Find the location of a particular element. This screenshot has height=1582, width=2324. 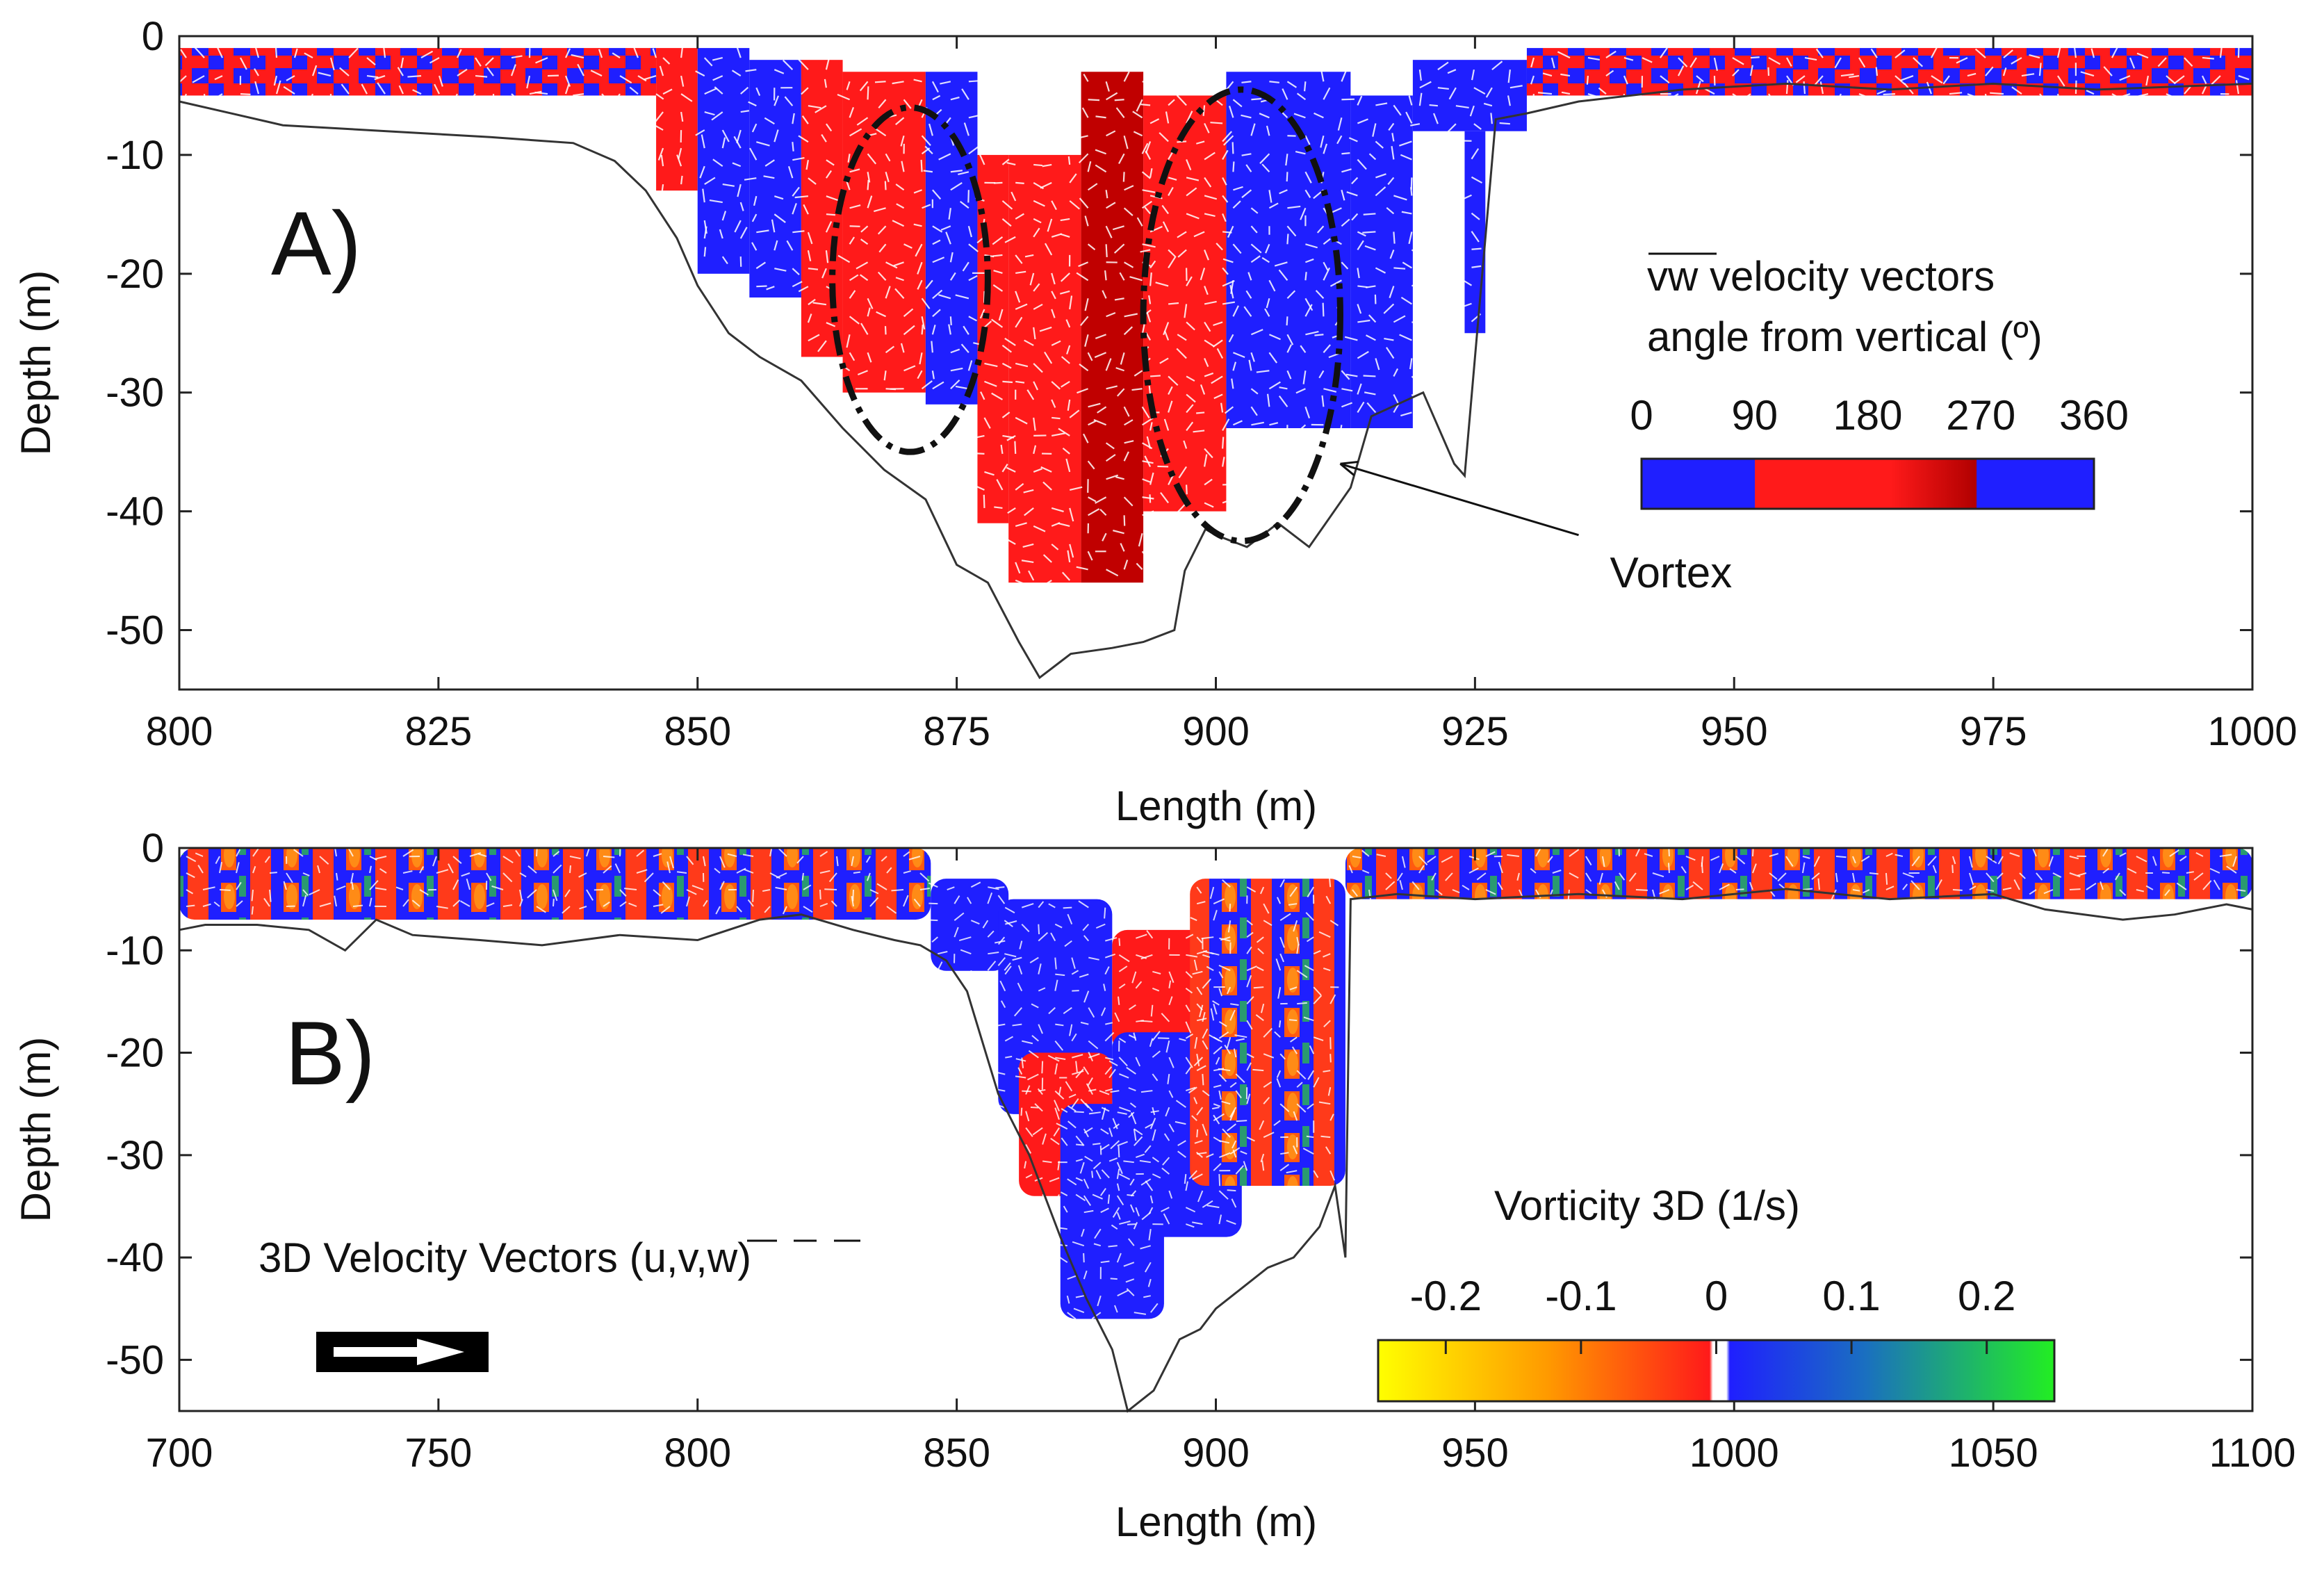

vortex-label: Vortex is located at coordinates (1671, 573).